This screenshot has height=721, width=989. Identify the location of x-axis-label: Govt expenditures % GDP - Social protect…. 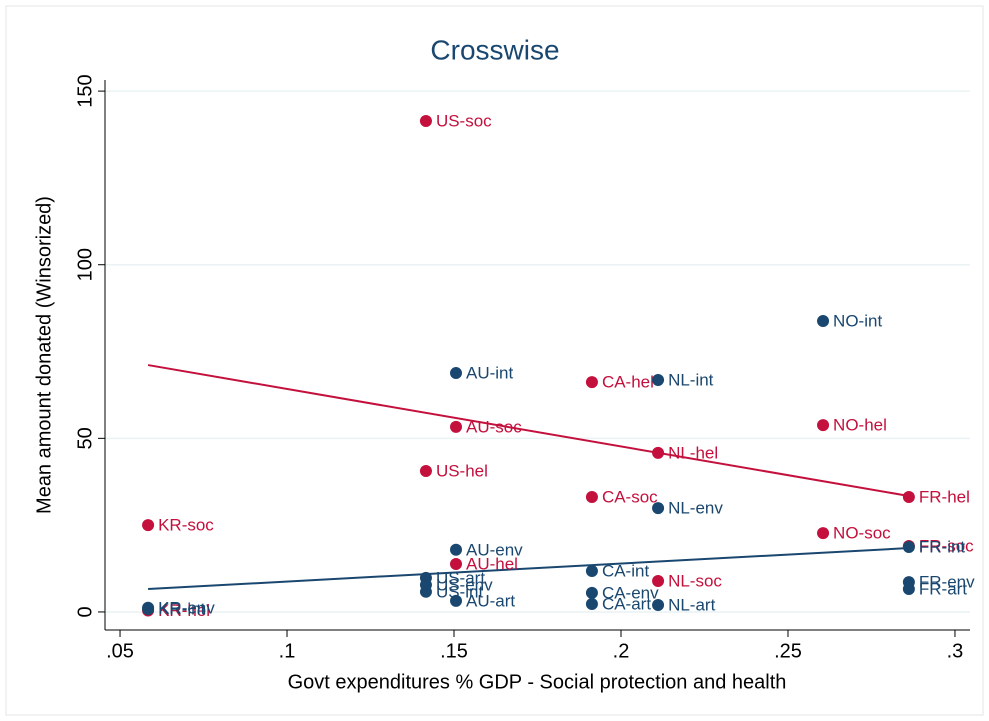
(537, 682).